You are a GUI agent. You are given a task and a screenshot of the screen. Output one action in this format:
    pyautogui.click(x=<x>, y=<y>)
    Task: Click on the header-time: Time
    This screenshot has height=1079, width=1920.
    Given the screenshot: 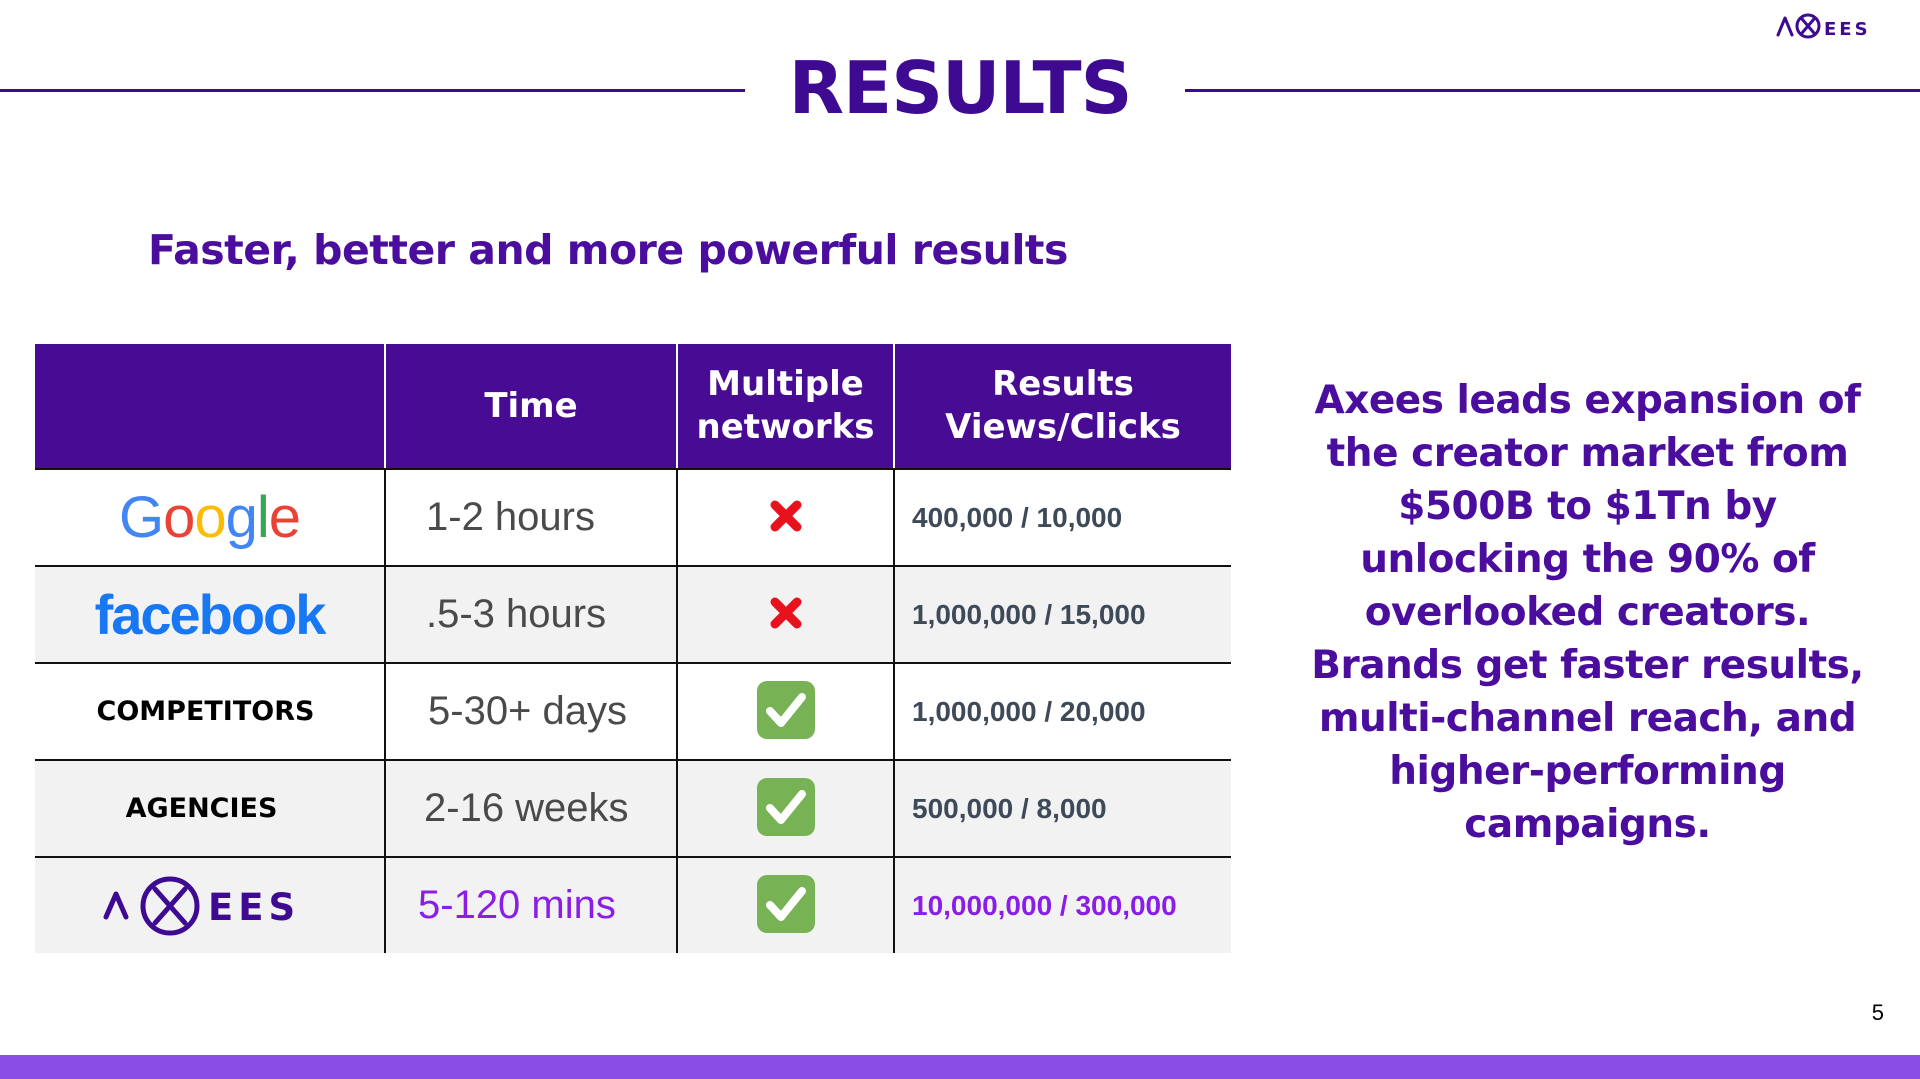 What is the action you would take?
    pyautogui.click(x=530, y=407)
    